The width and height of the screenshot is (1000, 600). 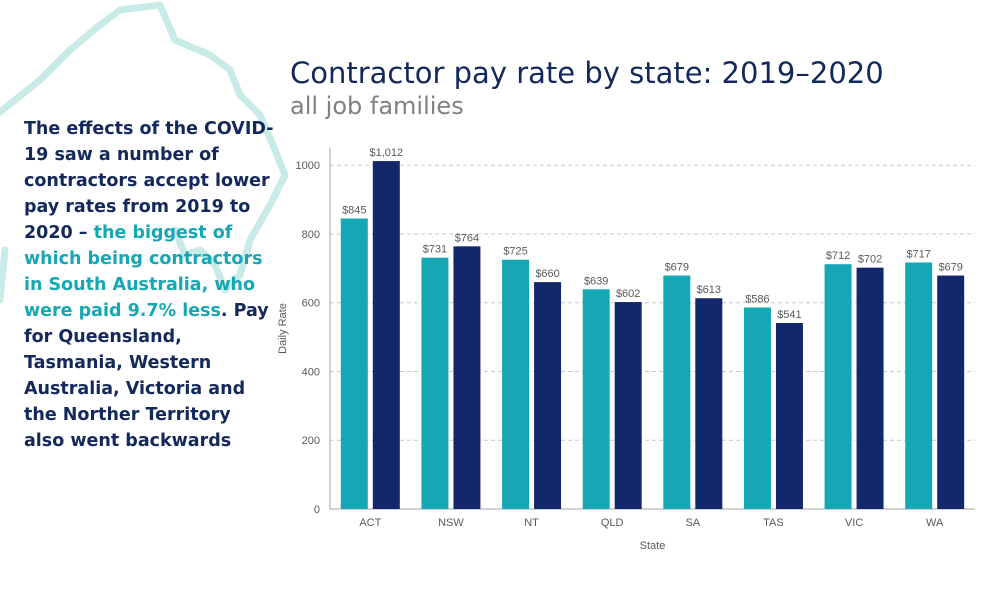 What do you see at coordinates (854, 523) in the screenshot?
I see `x-tick-label: VIC` at bounding box center [854, 523].